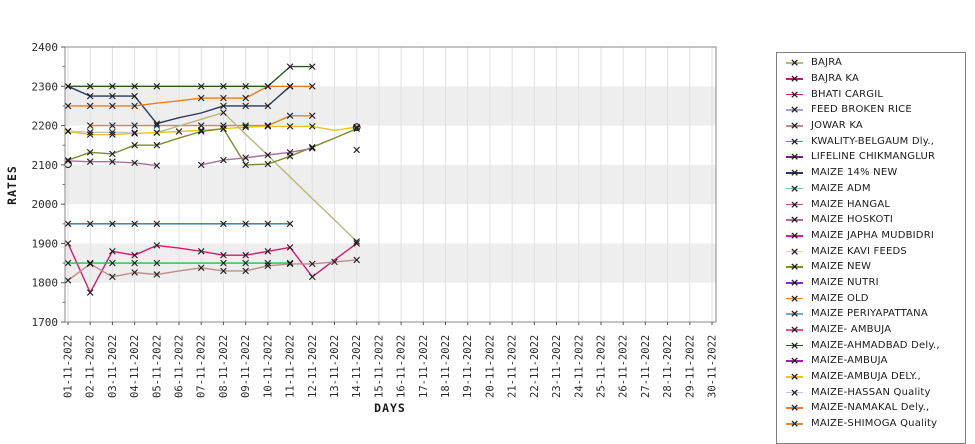 The height and width of the screenshot is (444, 975). What do you see at coordinates (871, 126) in the screenshot?
I see `legend-item: × JOWAR KA` at bounding box center [871, 126].